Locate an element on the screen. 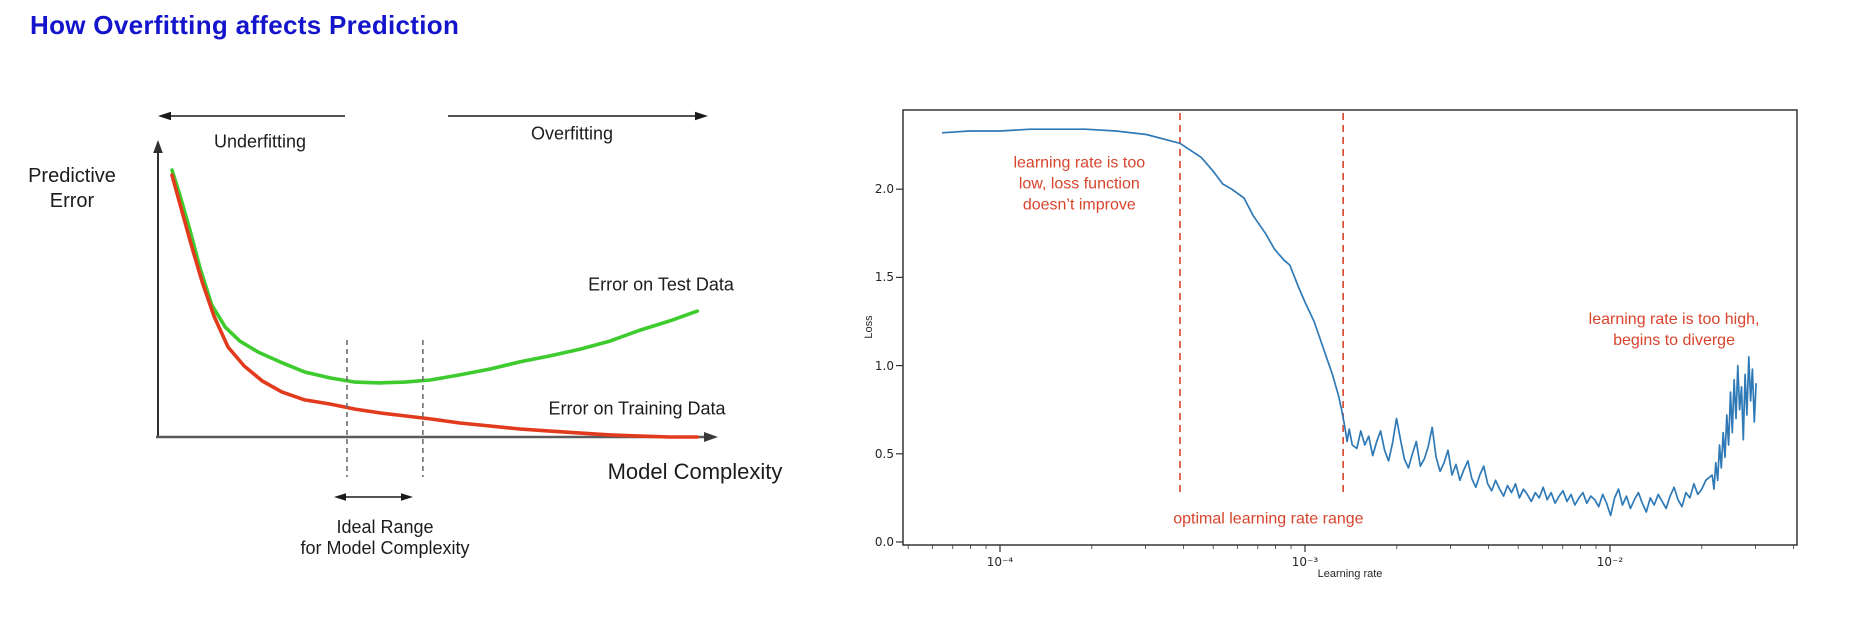 This screenshot has width=1853, height=624. y-tick-label: 1.0 is located at coordinates (884, 365).